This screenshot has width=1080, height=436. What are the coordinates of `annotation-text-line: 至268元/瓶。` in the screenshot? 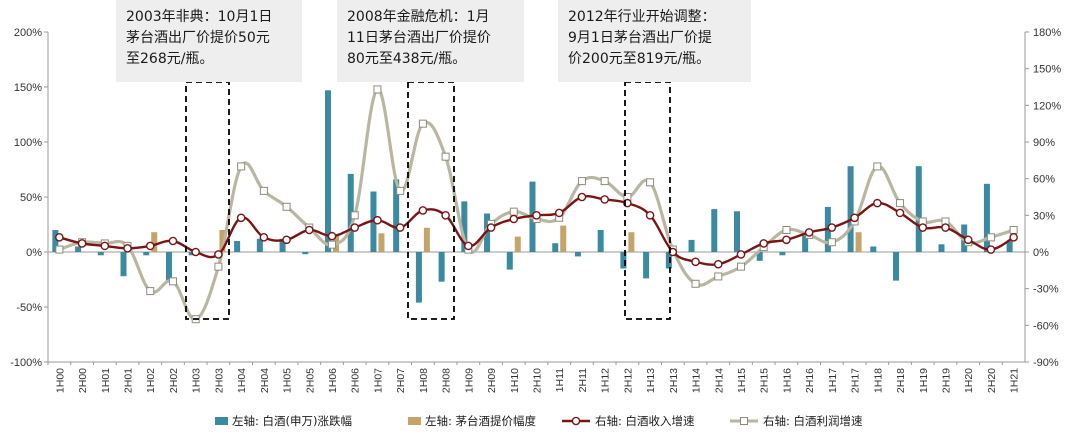 It's located at (169, 59).